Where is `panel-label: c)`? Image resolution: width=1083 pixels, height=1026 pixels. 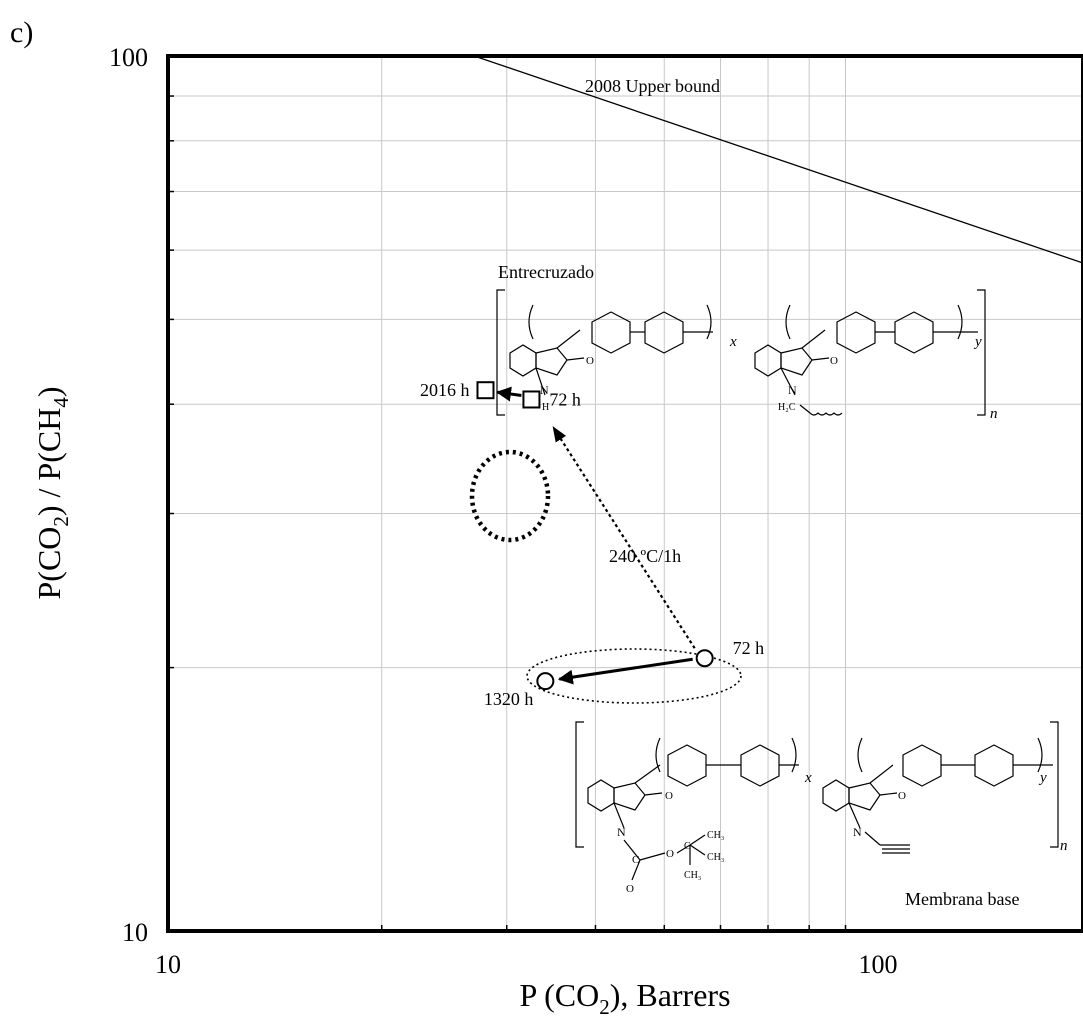
panel-label: c) is located at coordinates (21, 32).